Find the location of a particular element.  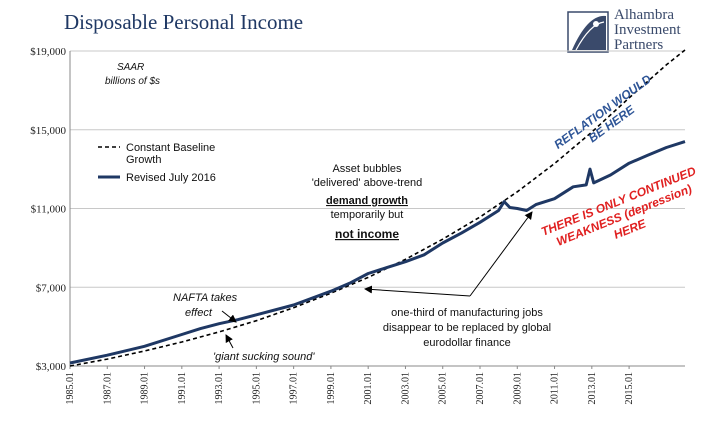

annotation-line: disappear to be replaced by global is located at coordinates (467, 328).